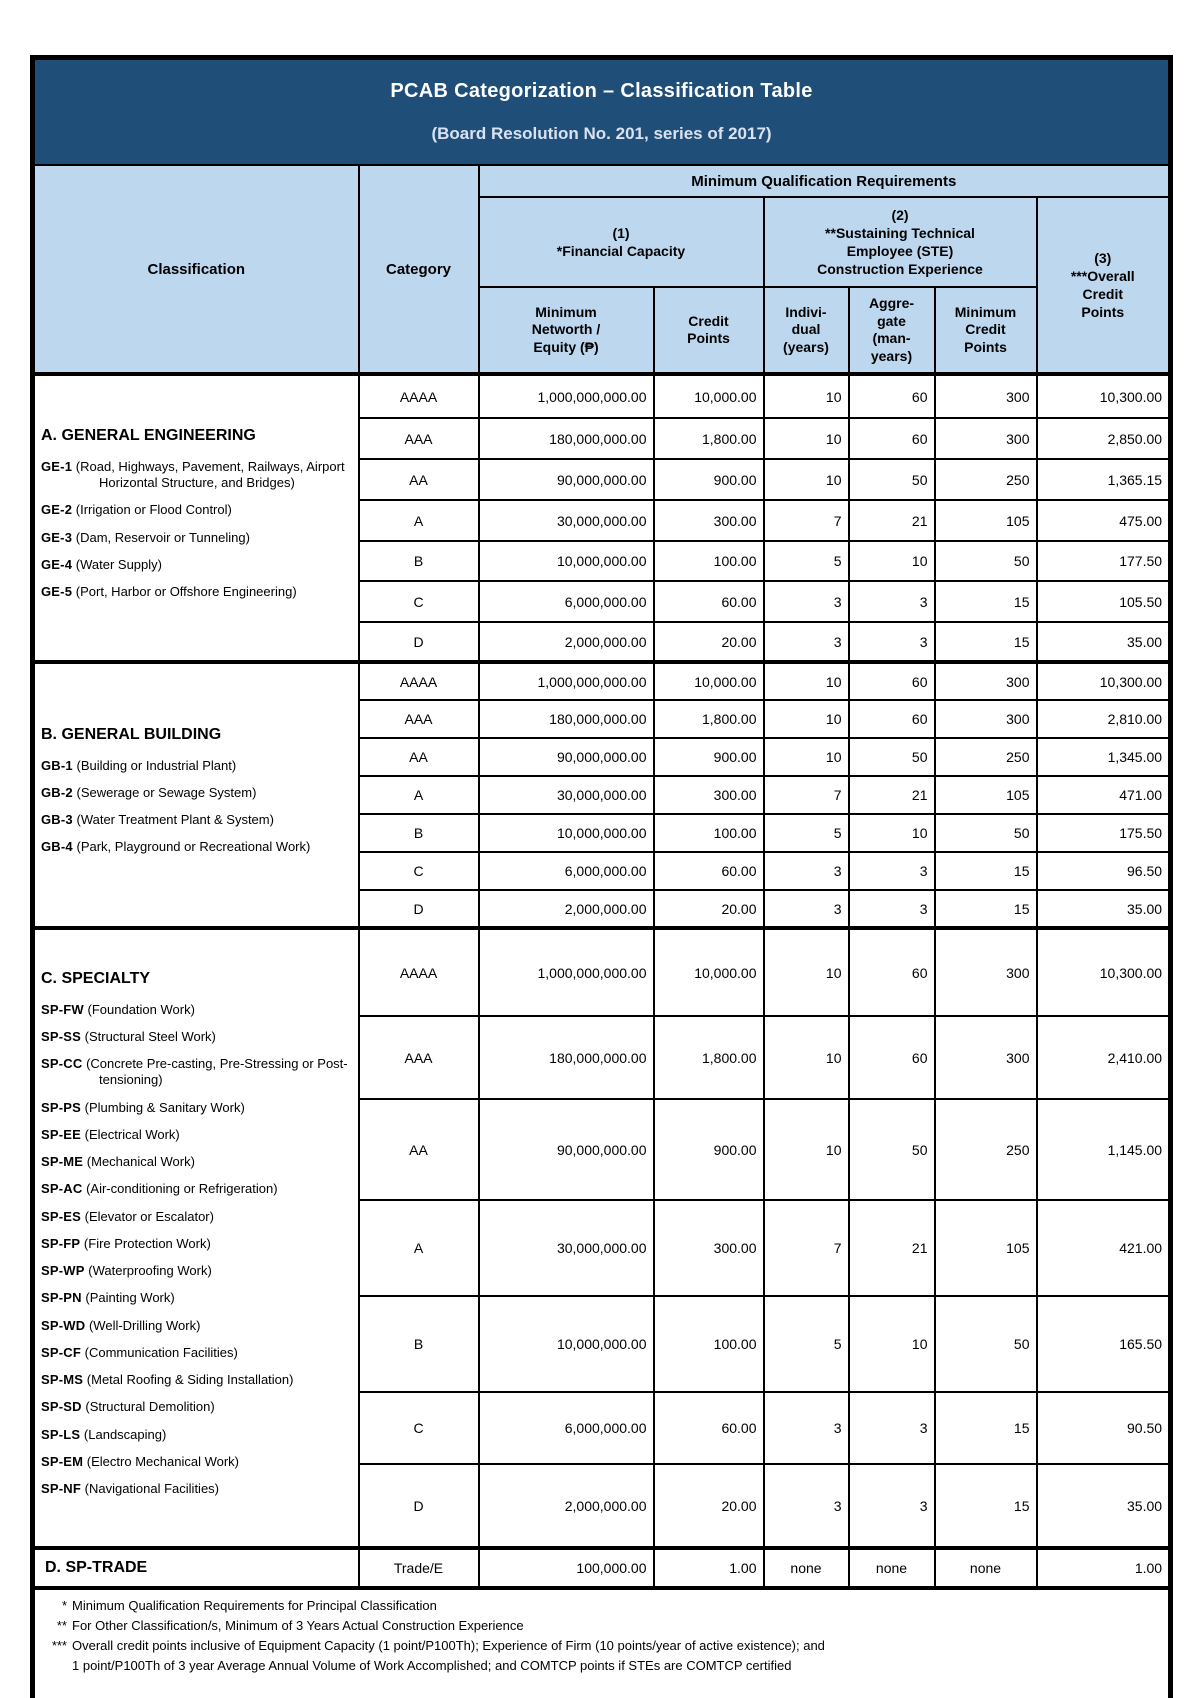 The height and width of the screenshot is (1698, 1200). What do you see at coordinates (196, 1326) in the screenshot?
I see `classification-item: SP-WD (Well-Drilling Work)` at bounding box center [196, 1326].